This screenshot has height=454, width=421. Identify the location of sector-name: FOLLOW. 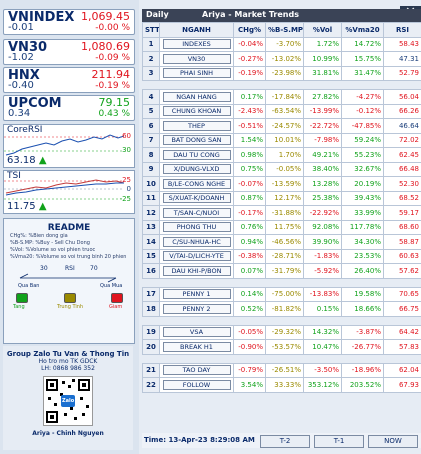
(196, 385).